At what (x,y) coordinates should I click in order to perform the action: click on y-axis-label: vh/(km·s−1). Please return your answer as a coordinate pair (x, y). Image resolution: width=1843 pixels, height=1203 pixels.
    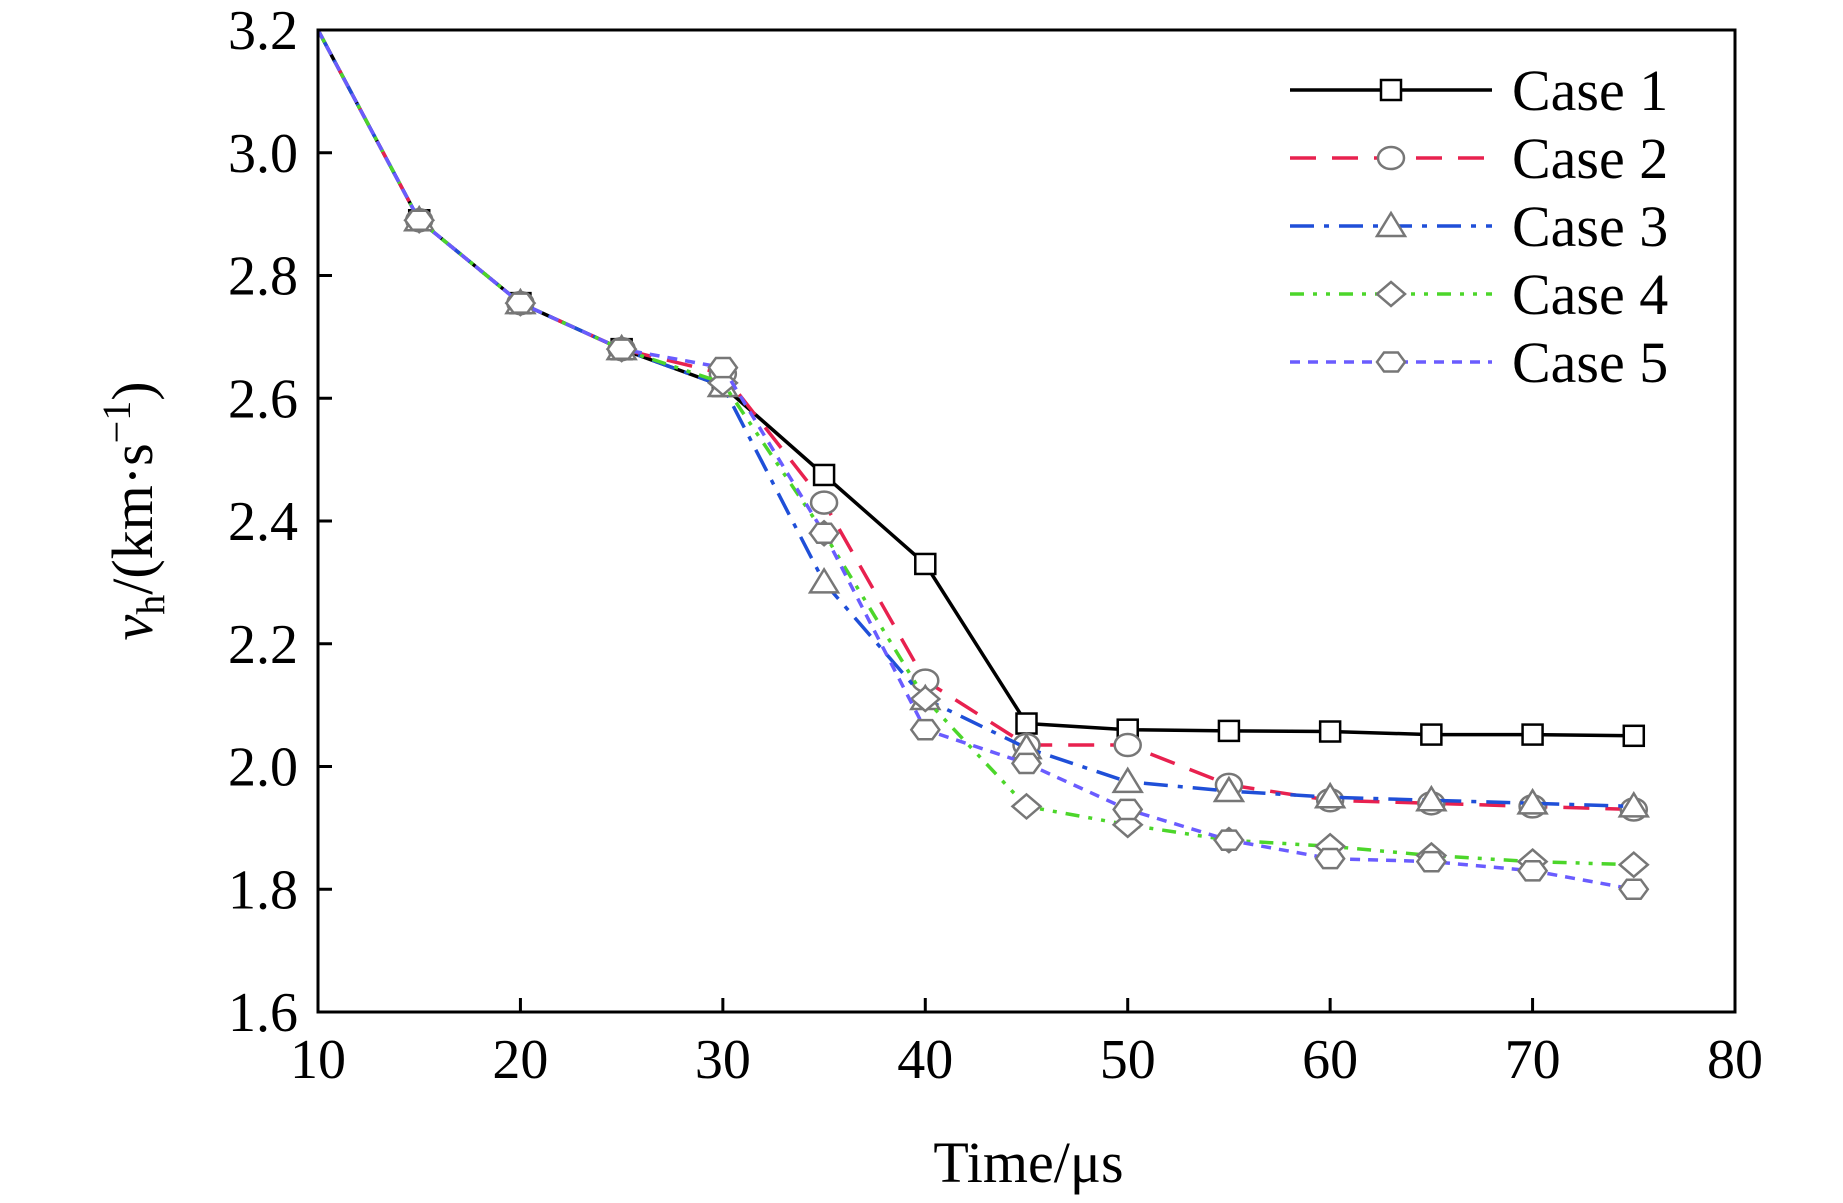
    Looking at the image, I should click on (133, 510).